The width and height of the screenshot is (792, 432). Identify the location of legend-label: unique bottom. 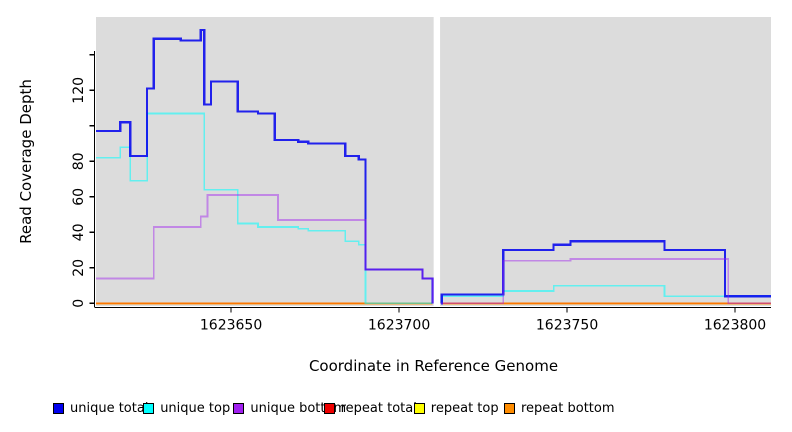
(298, 408).